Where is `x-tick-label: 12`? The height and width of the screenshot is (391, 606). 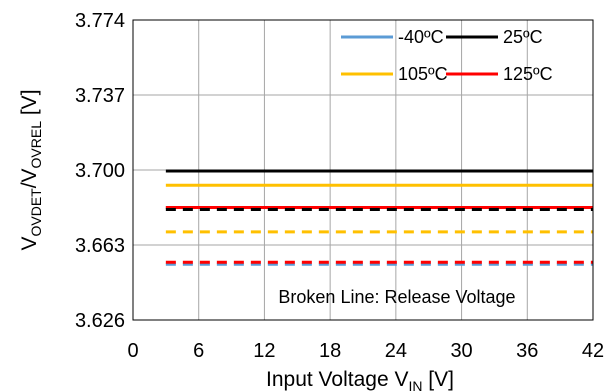 x-tick-label: 12 is located at coordinates (264, 351).